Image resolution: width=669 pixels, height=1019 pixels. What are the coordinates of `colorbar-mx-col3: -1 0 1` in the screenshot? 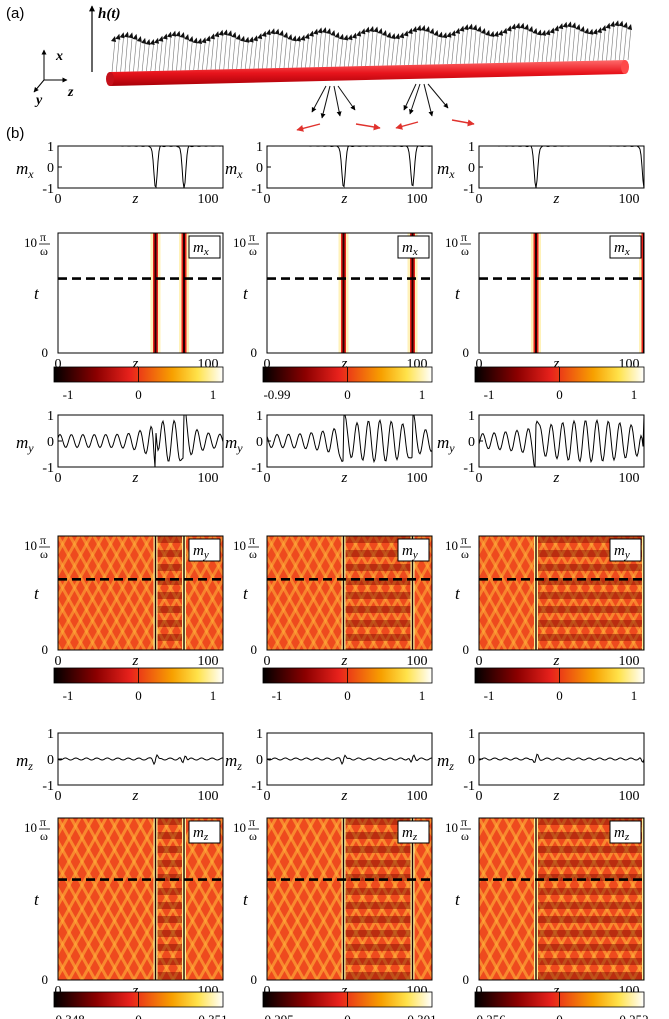 It's located at (559, 384).